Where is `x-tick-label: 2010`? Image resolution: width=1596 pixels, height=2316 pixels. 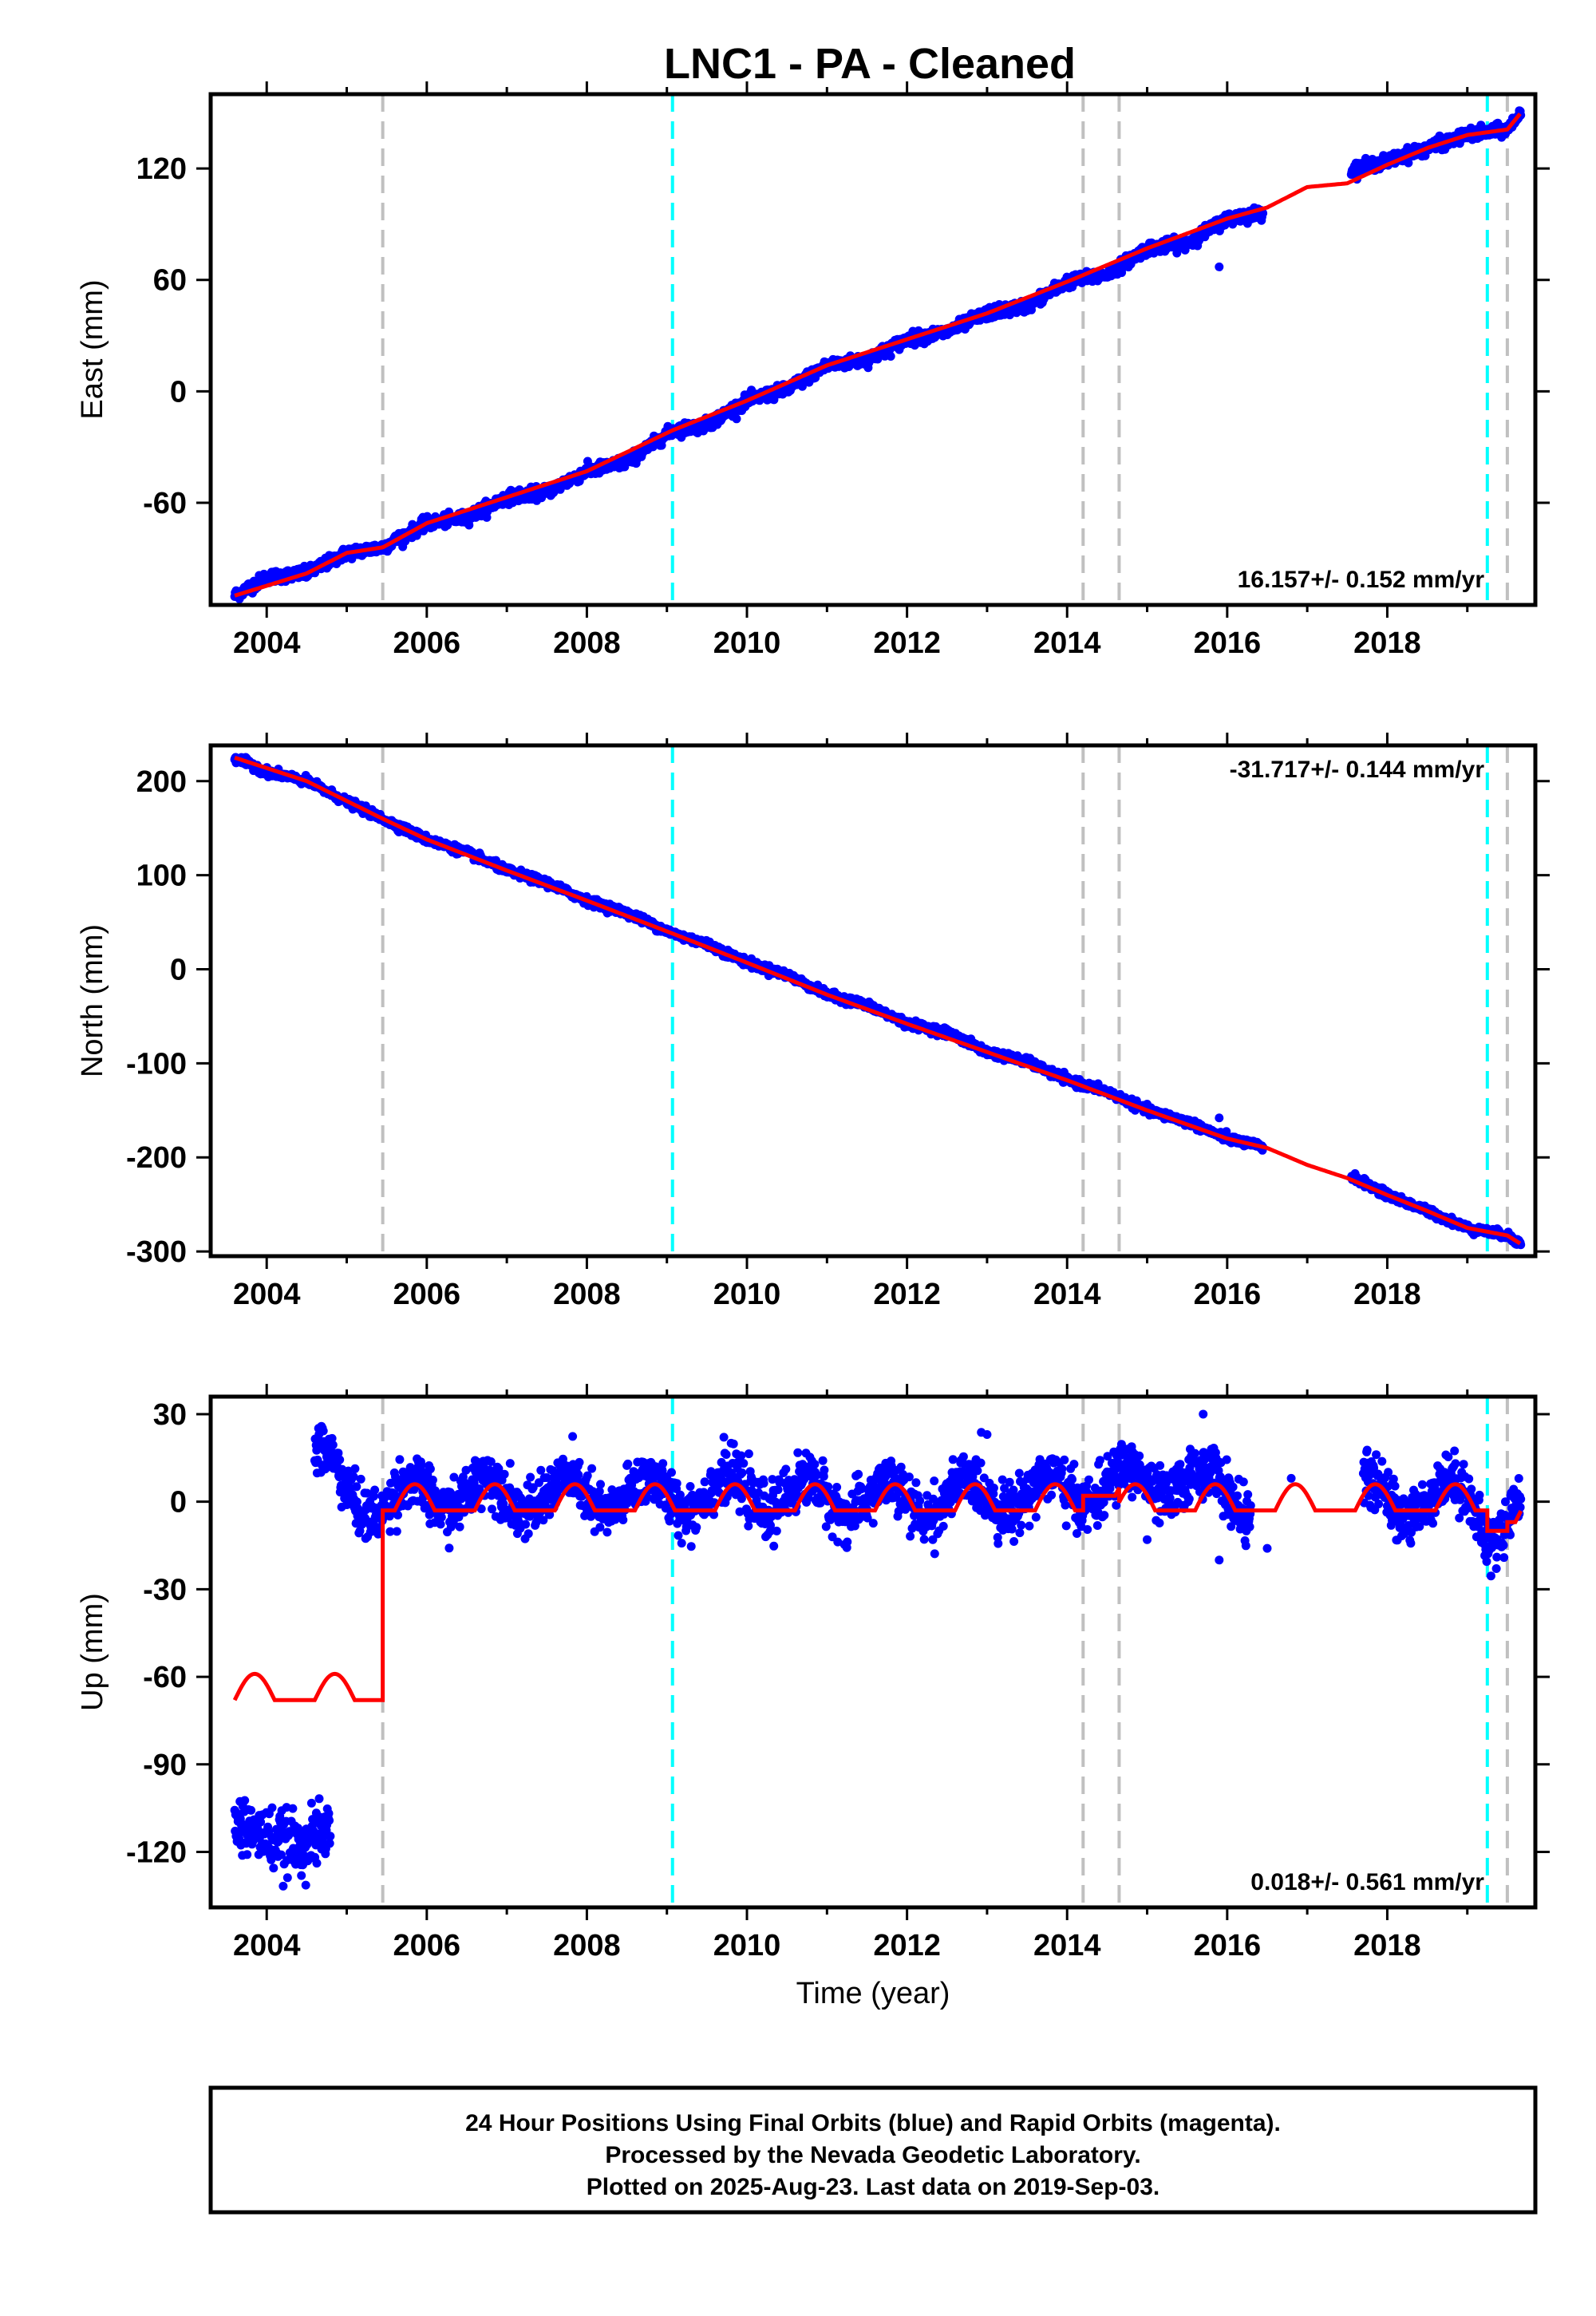 x-tick-label: 2010 is located at coordinates (747, 643).